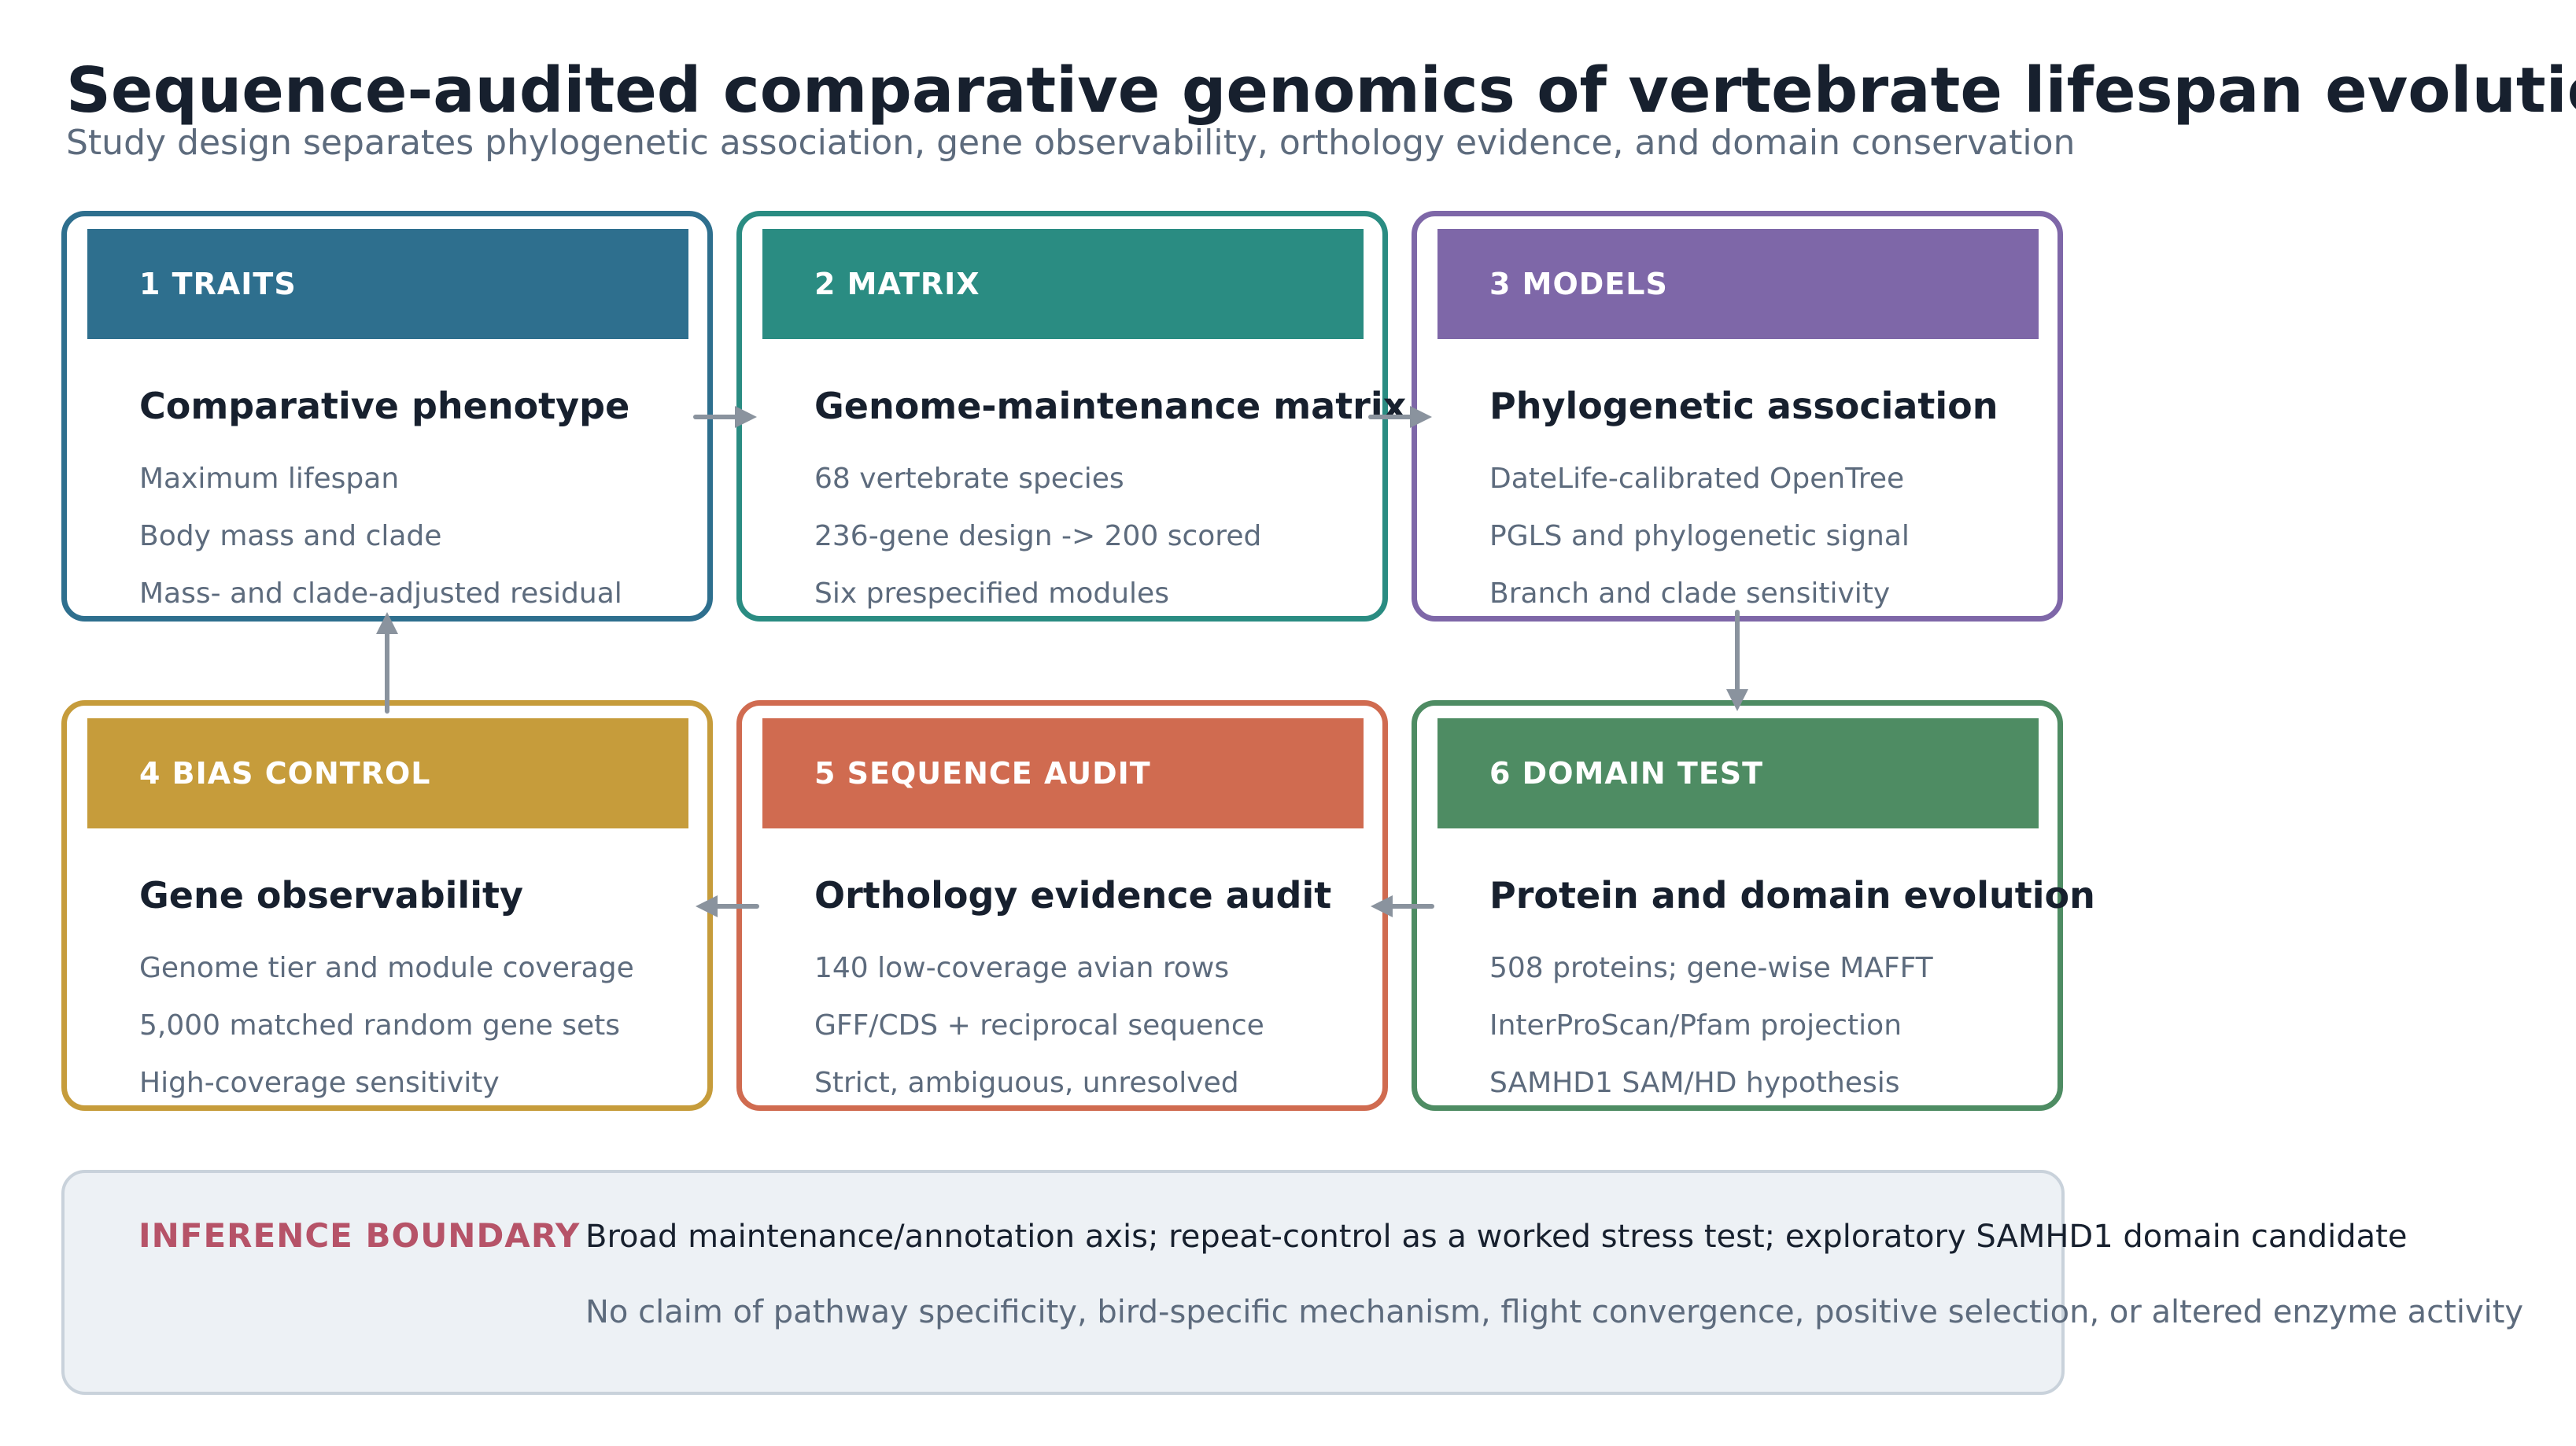 This screenshot has height=1446, width=2576. What do you see at coordinates (380, 1025) in the screenshot?
I see `card-item: 5,000 matched random gene sets` at bounding box center [380, 1025].